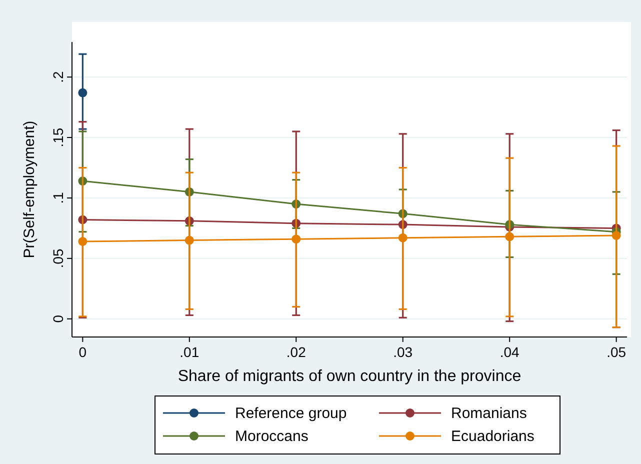  I want to click on y-tick-label: .1, so click(58, 198).